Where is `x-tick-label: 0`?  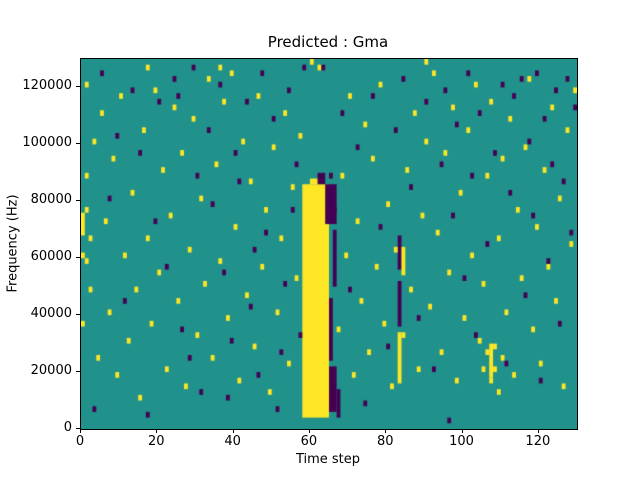 x-tick-label: 0 is located at coordinates (80, 441).